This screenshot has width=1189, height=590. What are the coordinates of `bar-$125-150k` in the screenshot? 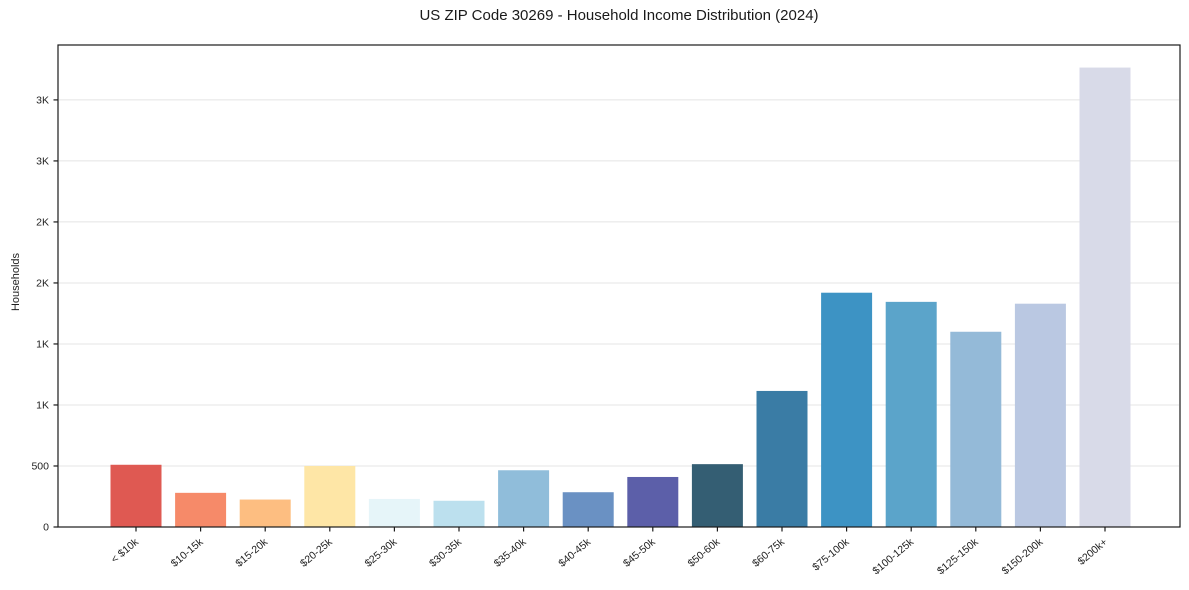 It's located at (976, 429).